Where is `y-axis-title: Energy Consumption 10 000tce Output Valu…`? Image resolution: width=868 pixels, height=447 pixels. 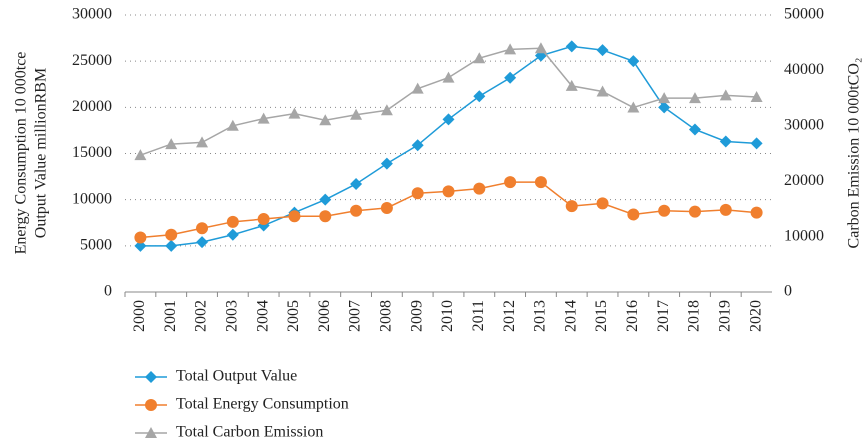
y-axis-title: Energy Consumption 10 000tce Output Valu… is located at coordinates (31, 153).